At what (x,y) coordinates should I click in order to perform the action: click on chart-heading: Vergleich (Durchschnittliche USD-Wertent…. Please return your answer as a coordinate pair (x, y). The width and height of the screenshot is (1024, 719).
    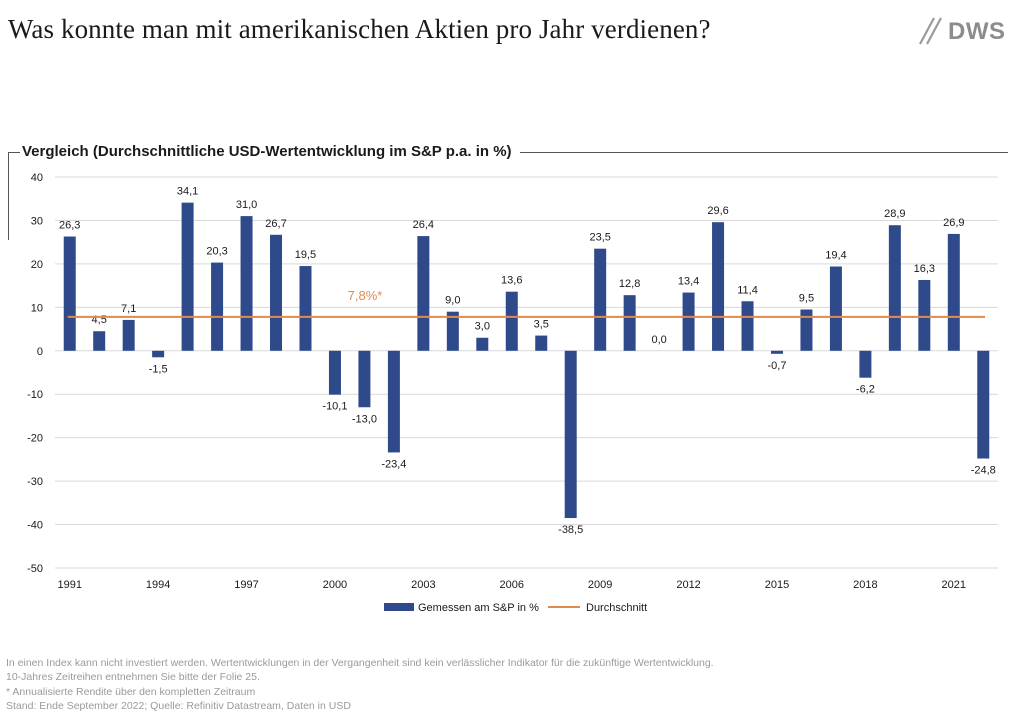
    Looking at the image, I should click on (271, 151).